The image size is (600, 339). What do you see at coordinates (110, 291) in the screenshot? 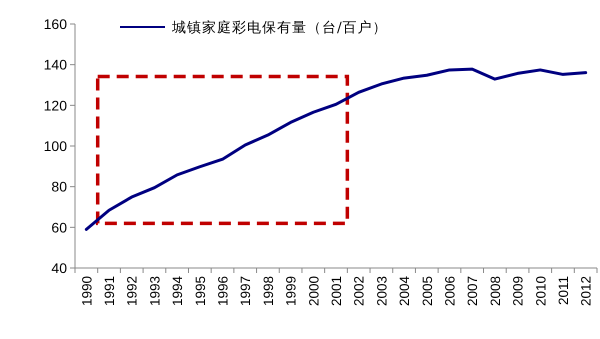
I see `x-tick-label: 1991` at bounding box center [110, 291].